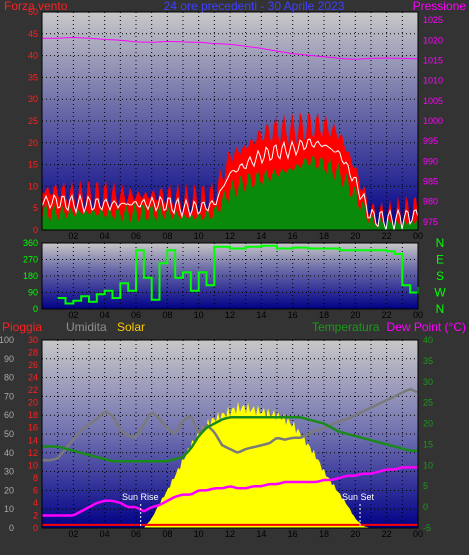 The width and height of the screenshot is (469, 555). What do you see at coordinates (7, 340) in the screenshot?
I see `y-tick-label: 100` at bounding box center [7, 340].